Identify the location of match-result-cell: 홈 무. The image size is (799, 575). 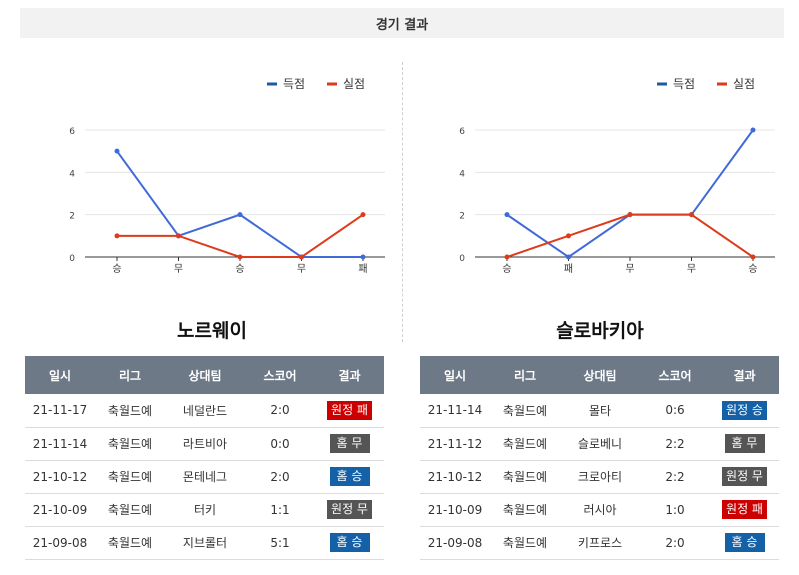
(349, 444).